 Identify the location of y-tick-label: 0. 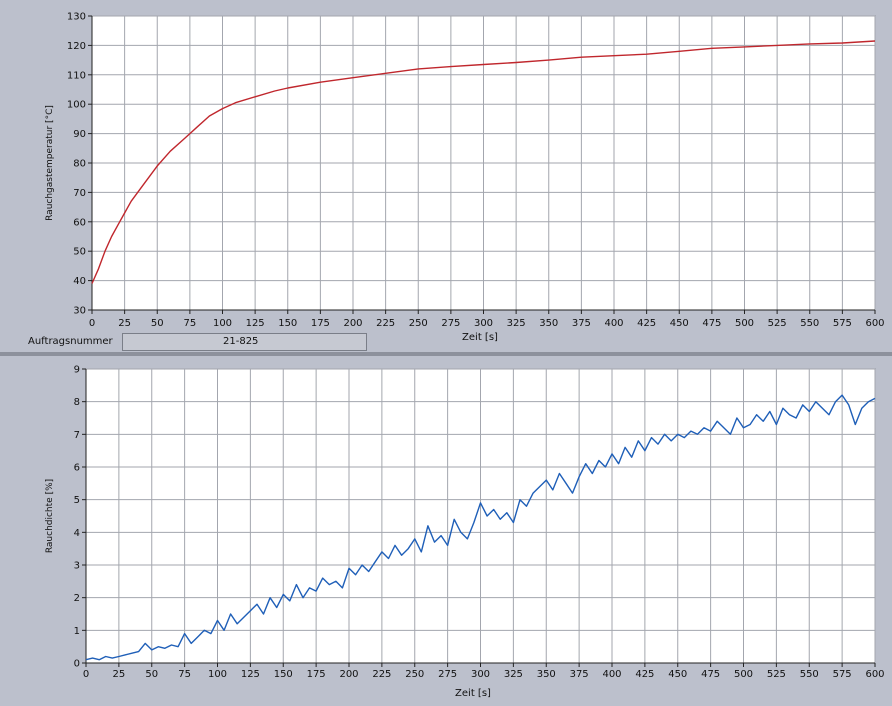
(77, 664).